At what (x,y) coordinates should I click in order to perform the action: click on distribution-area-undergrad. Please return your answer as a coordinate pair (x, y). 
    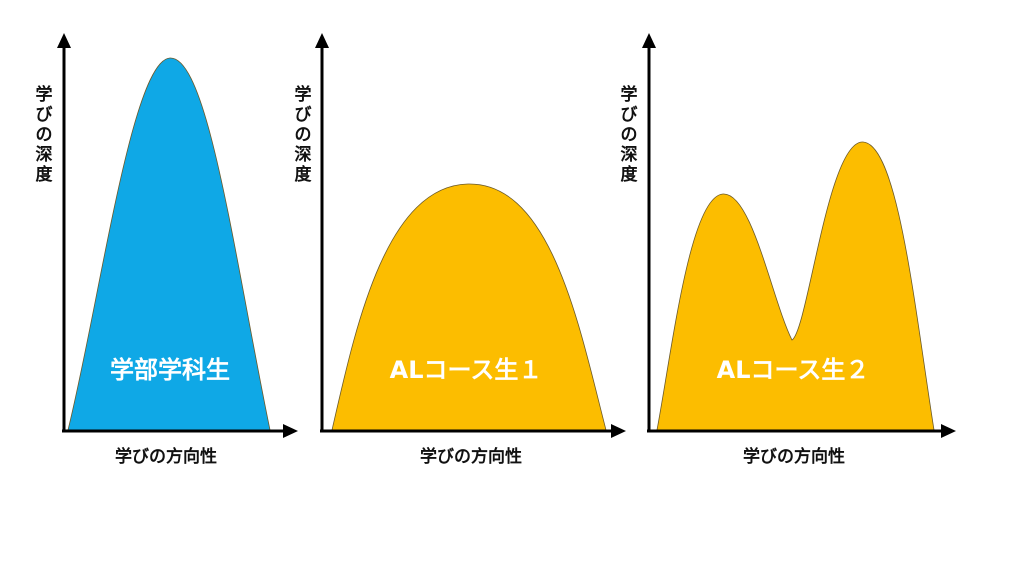
    Looking at the image, I should click on (169, 244).